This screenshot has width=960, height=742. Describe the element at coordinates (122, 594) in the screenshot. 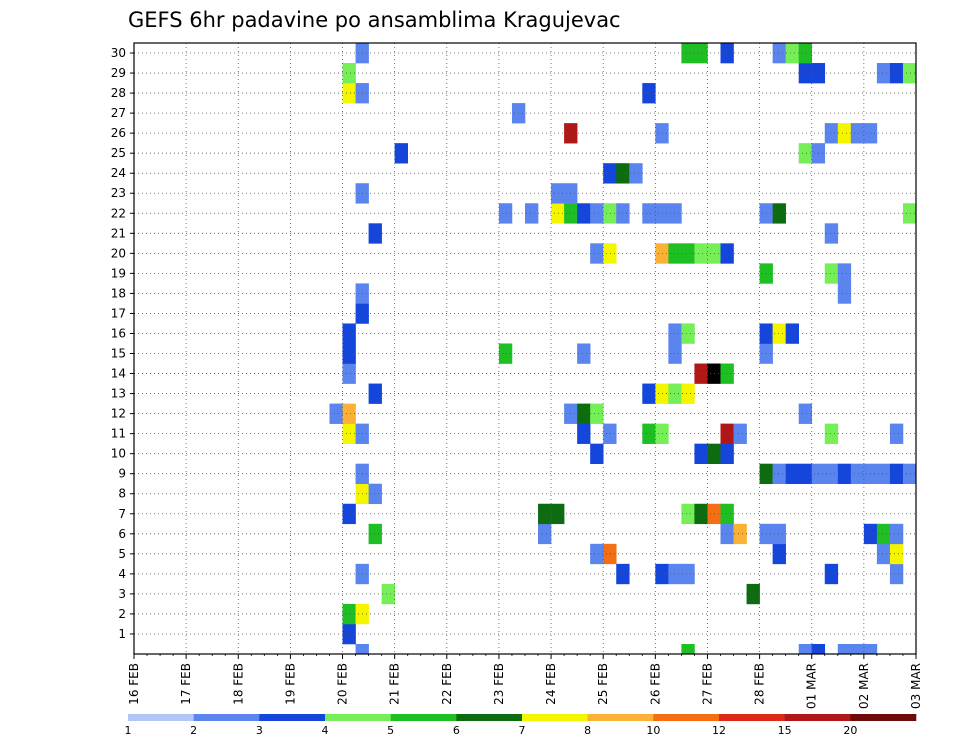

I see `y-tick-label: 3` at that location.